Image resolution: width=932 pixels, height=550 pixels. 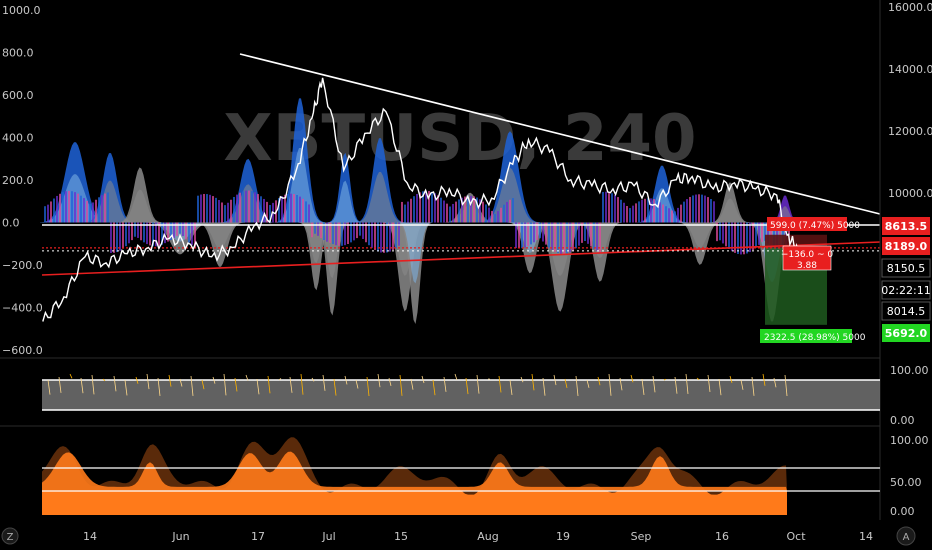 I want to click on auto-scale-circle, so click(x=906, y=536).